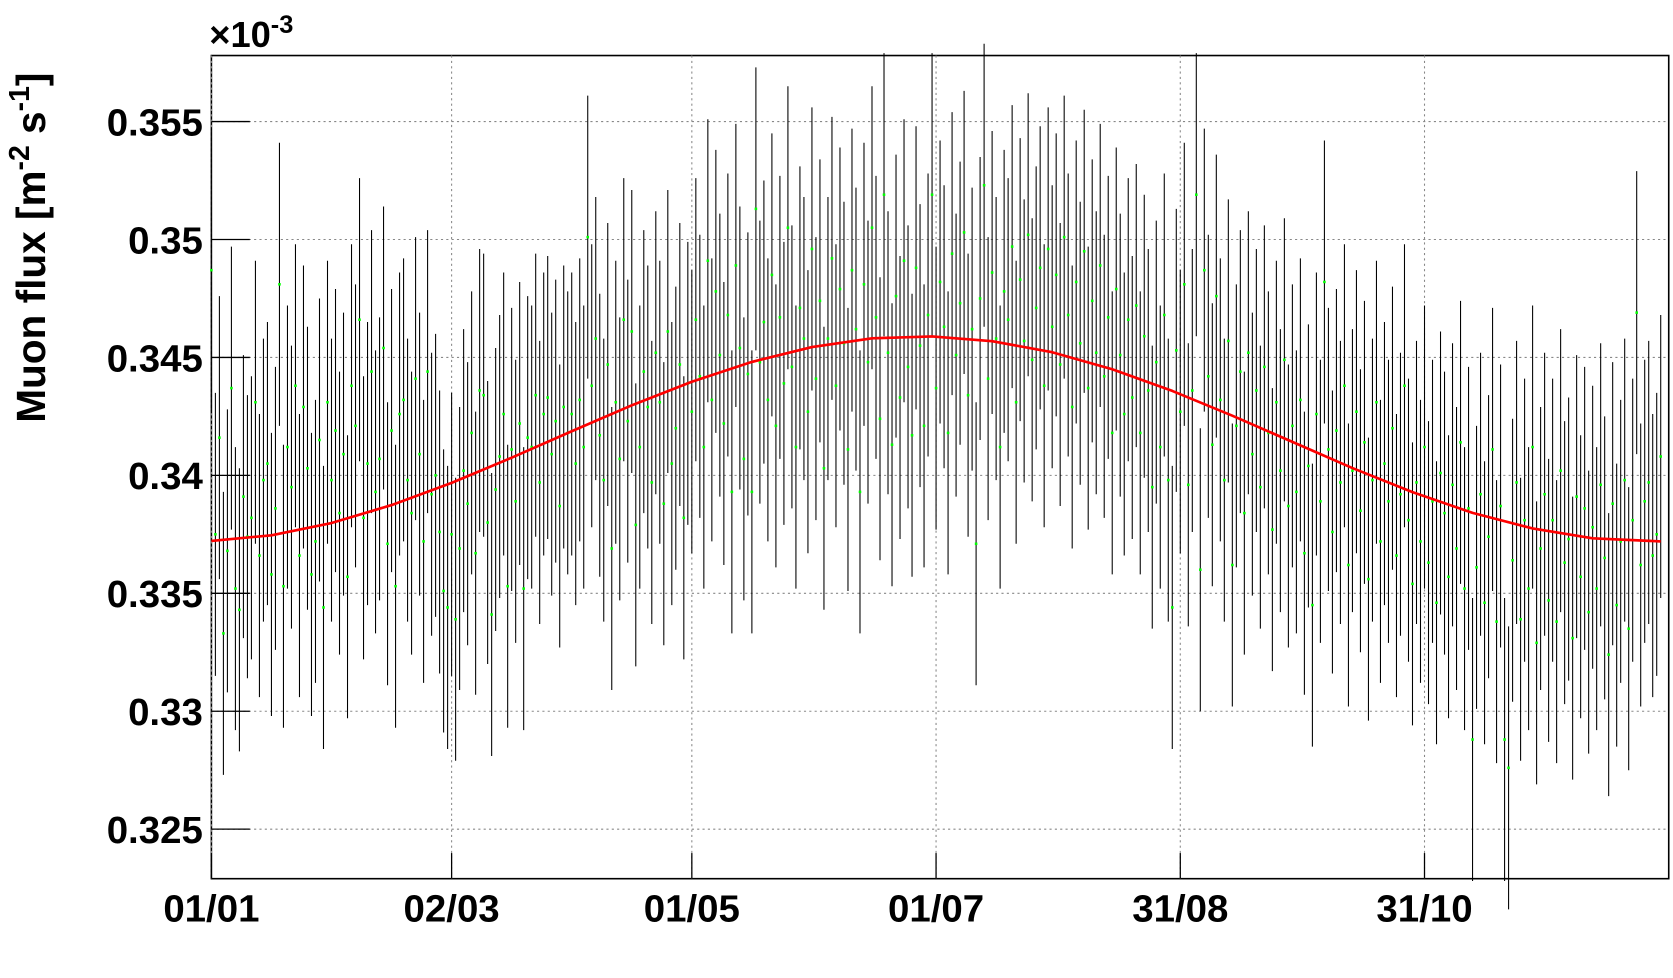 The image size is (1673, 978). Describe the element at coordinates (692, 908) in the screenshot. I see `x-tick-label: 01/05` at that location.